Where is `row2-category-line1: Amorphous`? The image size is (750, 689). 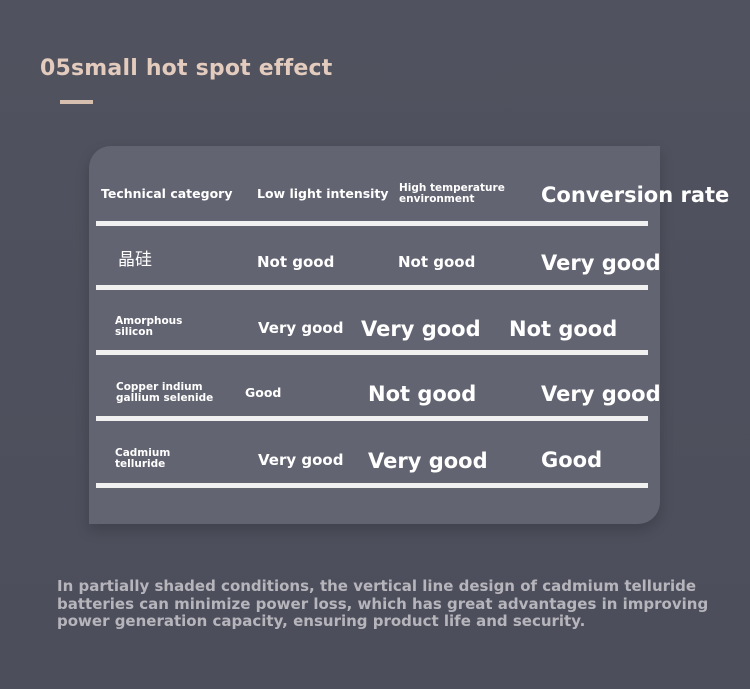
row2-category-line1: Amorphous is located at coordinates (149, 321).